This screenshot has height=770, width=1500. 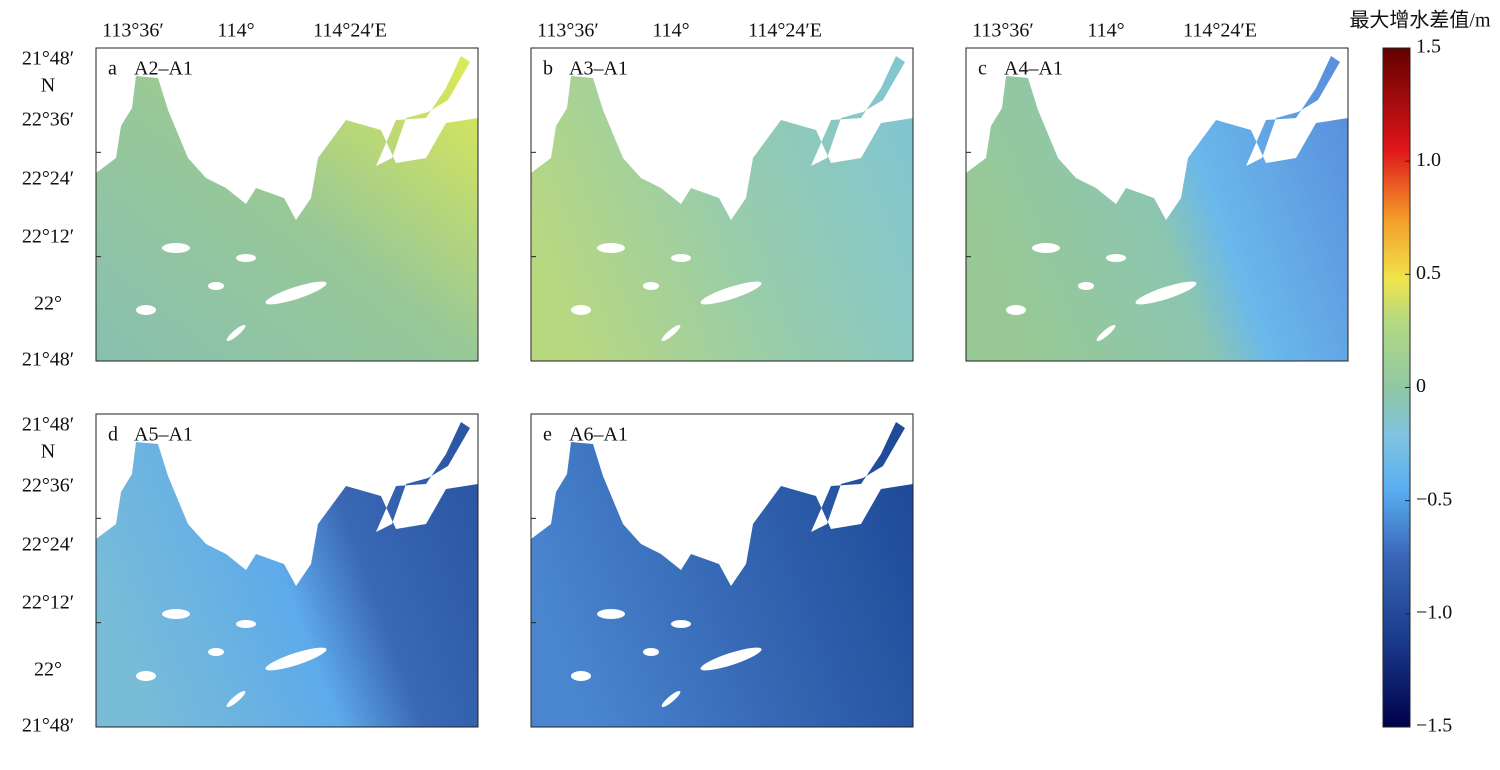 What do you see at coordinates (163, 69) in the screenshot?
I see `panel-title: A2–A1` at bounding box center [163, 69].